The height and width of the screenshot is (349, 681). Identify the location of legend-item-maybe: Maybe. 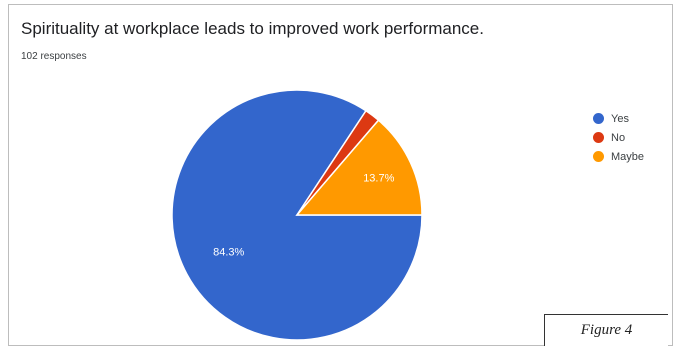
(618, 156).